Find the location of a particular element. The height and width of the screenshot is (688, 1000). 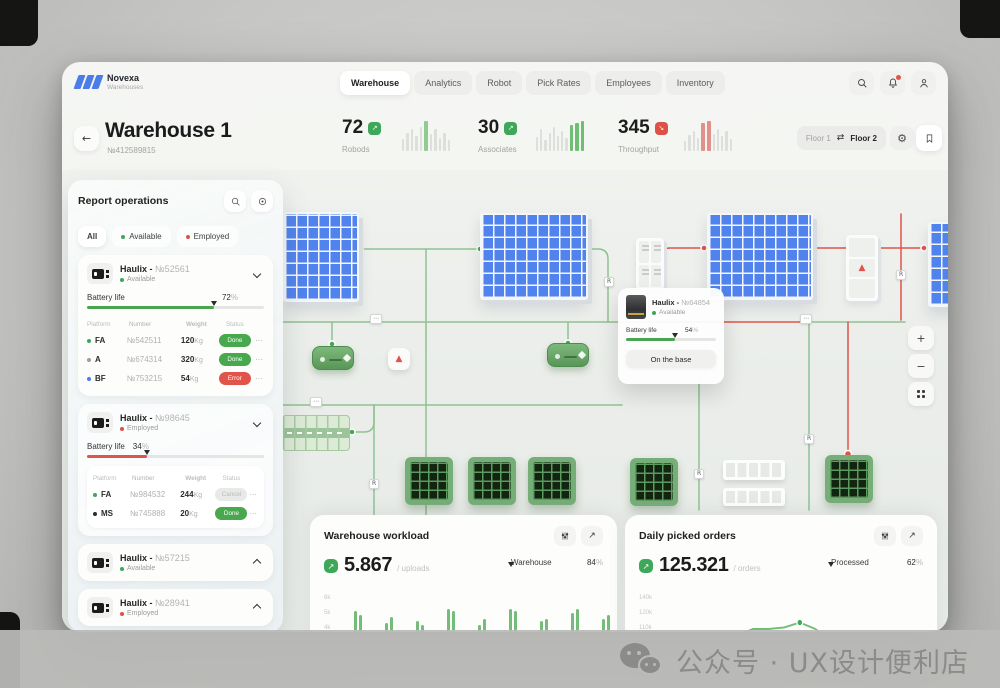

on-the-base-button: On the base is located at coordinates (671, 359).